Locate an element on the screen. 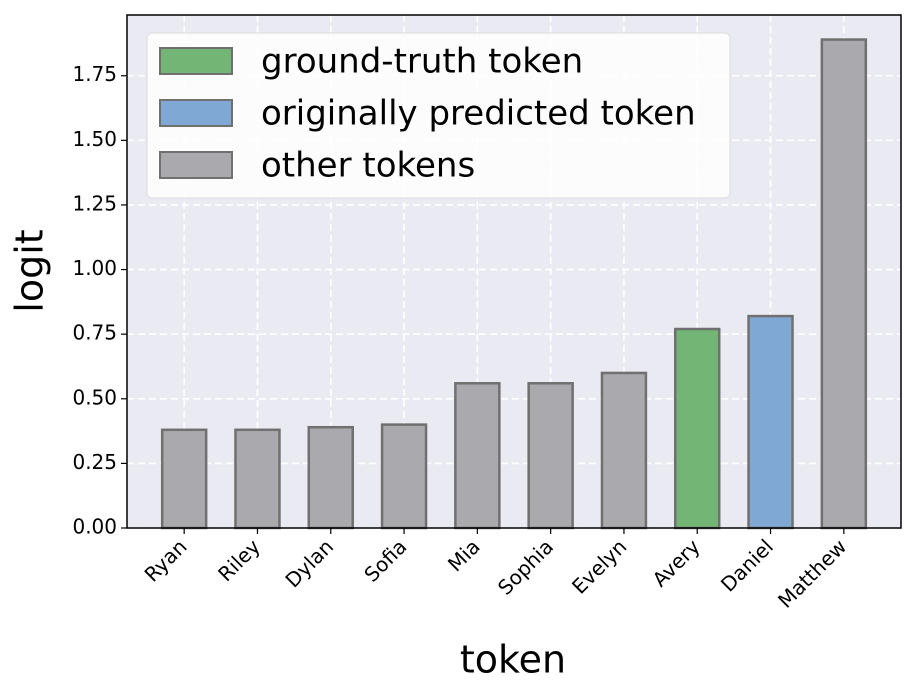 This screenshot has width=914, height=698. x-tick-label: Riley is located at coordinates (239, 560).